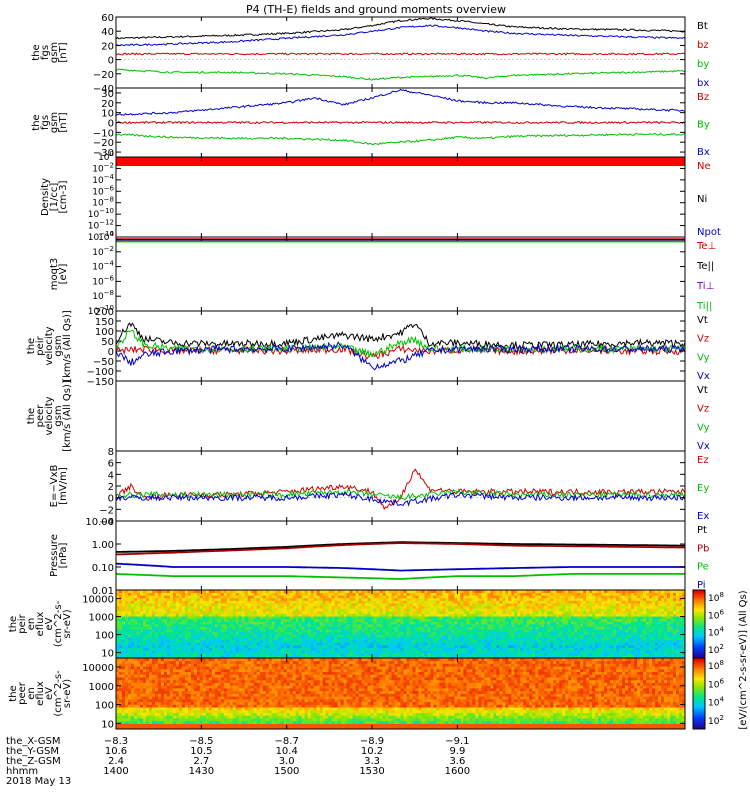 The height and width of the screenshot is (800, 750). I want to click on y-tick-label: 10−2, so click(103, 167).